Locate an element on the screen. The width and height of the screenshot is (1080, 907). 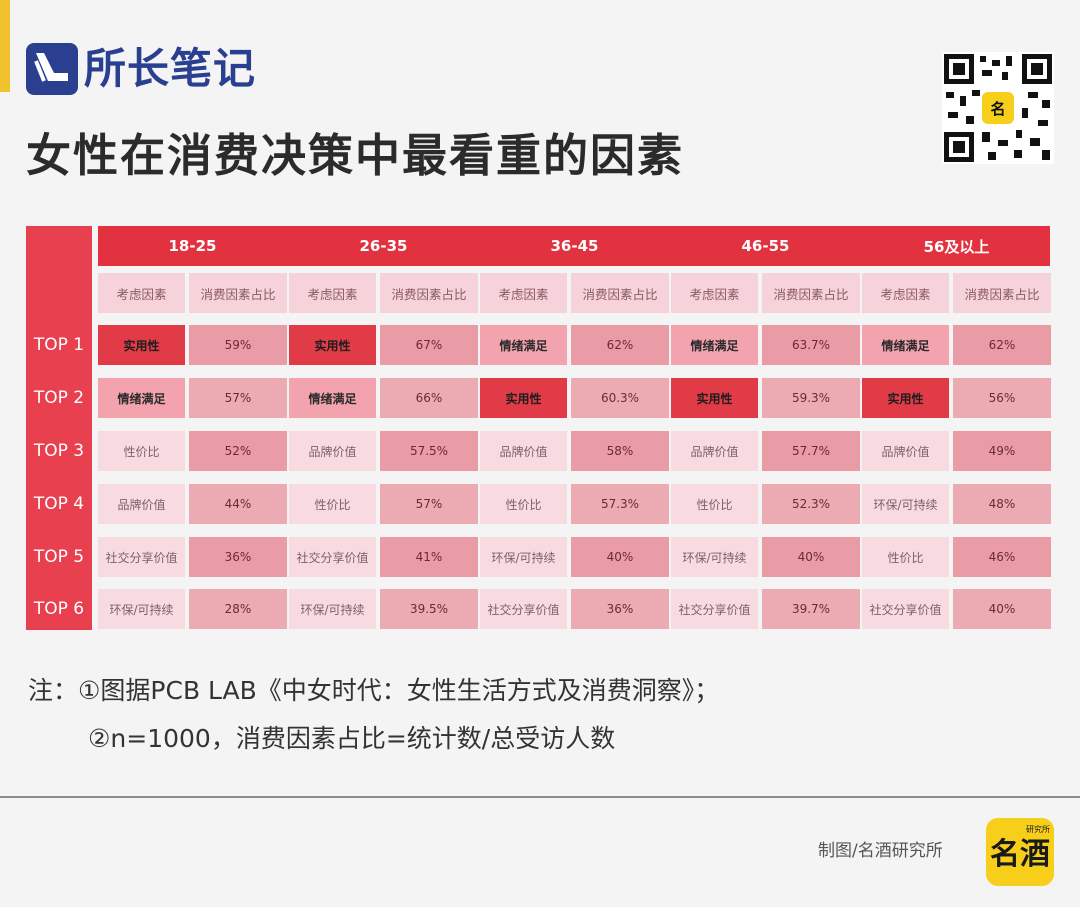
rank-label: TOP 2 is located at coordinates (59, 398).